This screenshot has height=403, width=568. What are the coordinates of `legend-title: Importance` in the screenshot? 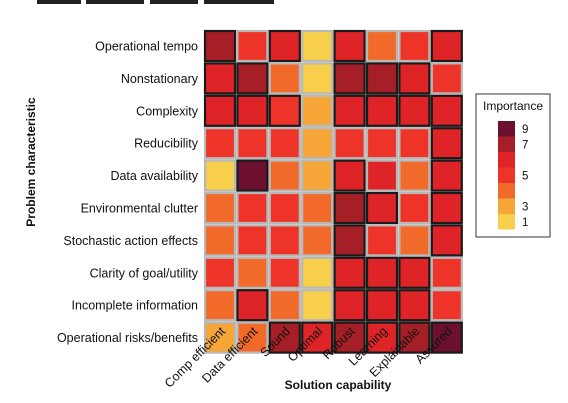 It's located at (513, 106).